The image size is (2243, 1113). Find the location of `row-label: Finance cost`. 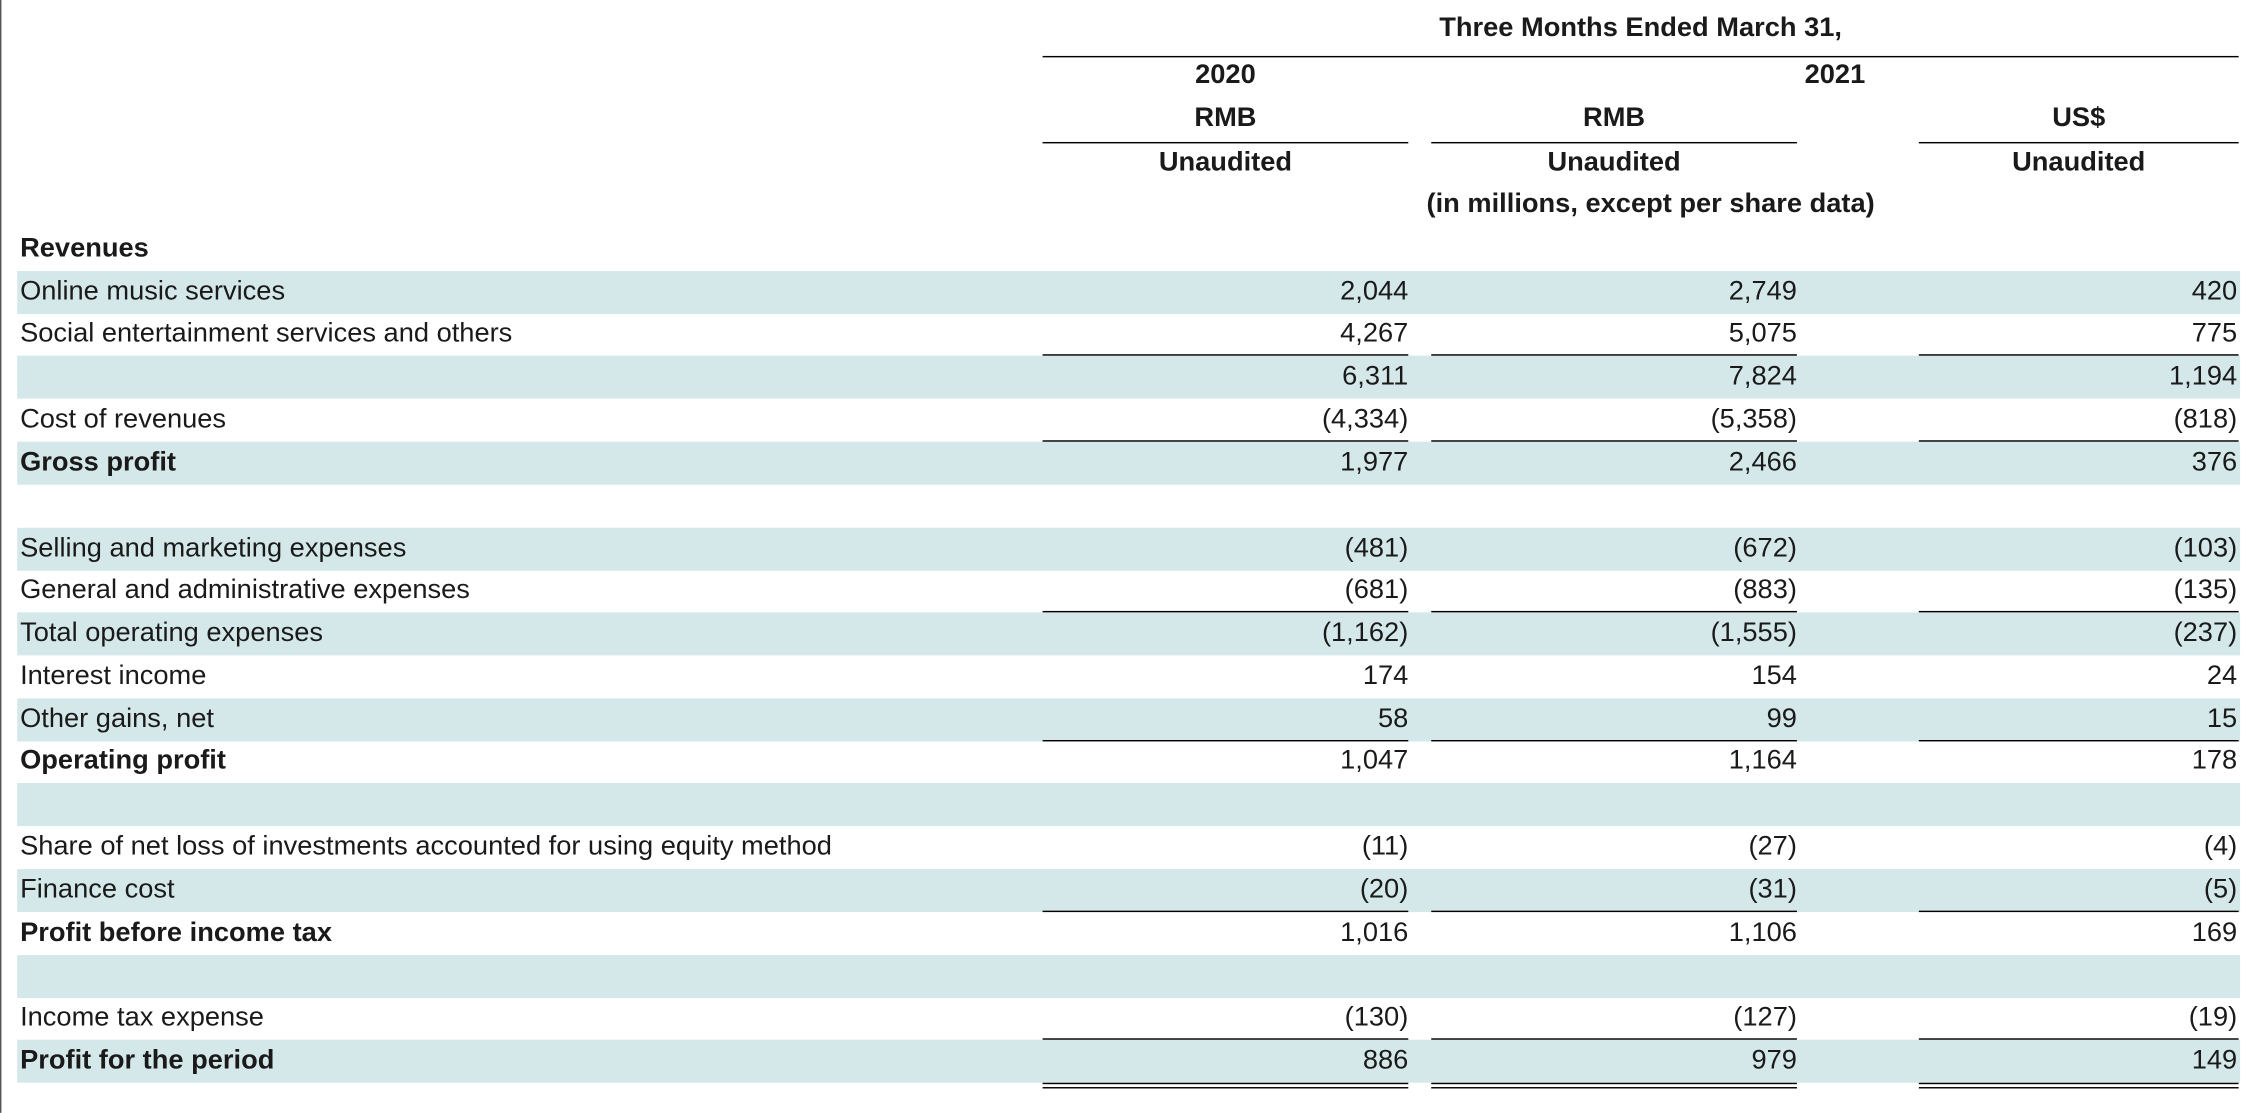

row-label: Finance cost is located at coordinates (97, 889).